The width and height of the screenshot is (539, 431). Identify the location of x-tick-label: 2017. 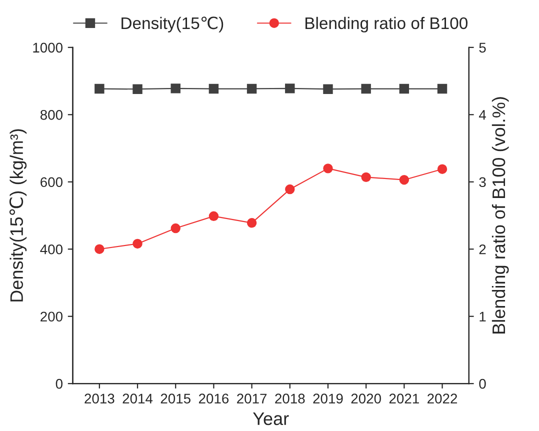
(252, 399).